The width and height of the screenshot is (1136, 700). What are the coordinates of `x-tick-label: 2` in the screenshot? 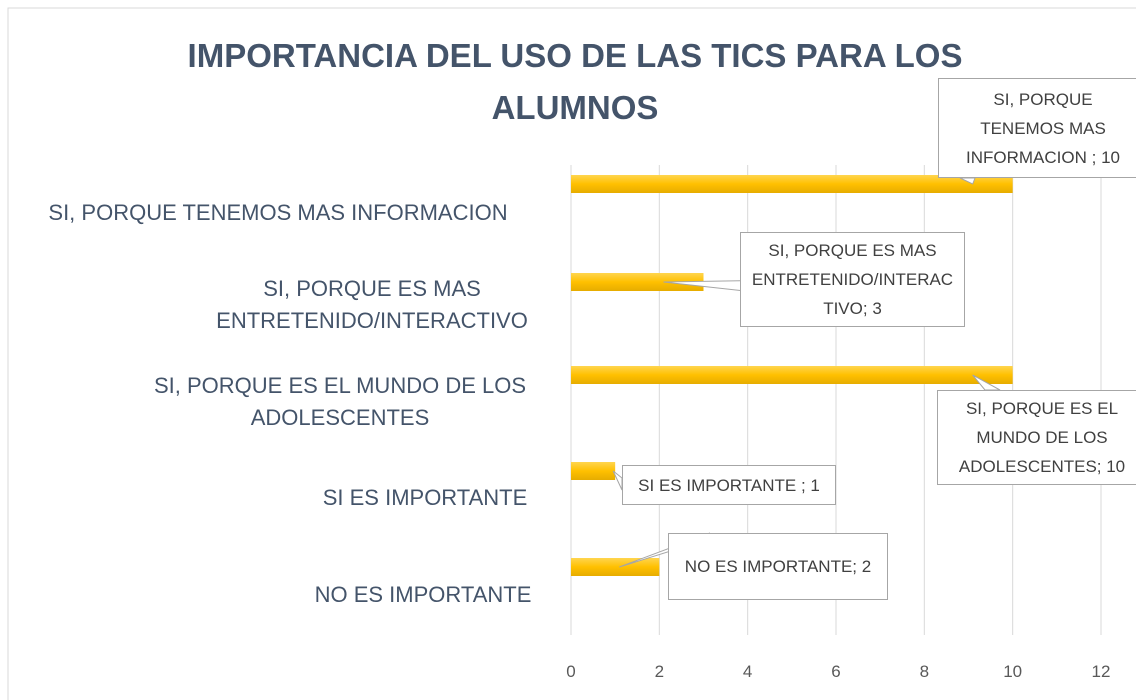 It's located at (659, 671).